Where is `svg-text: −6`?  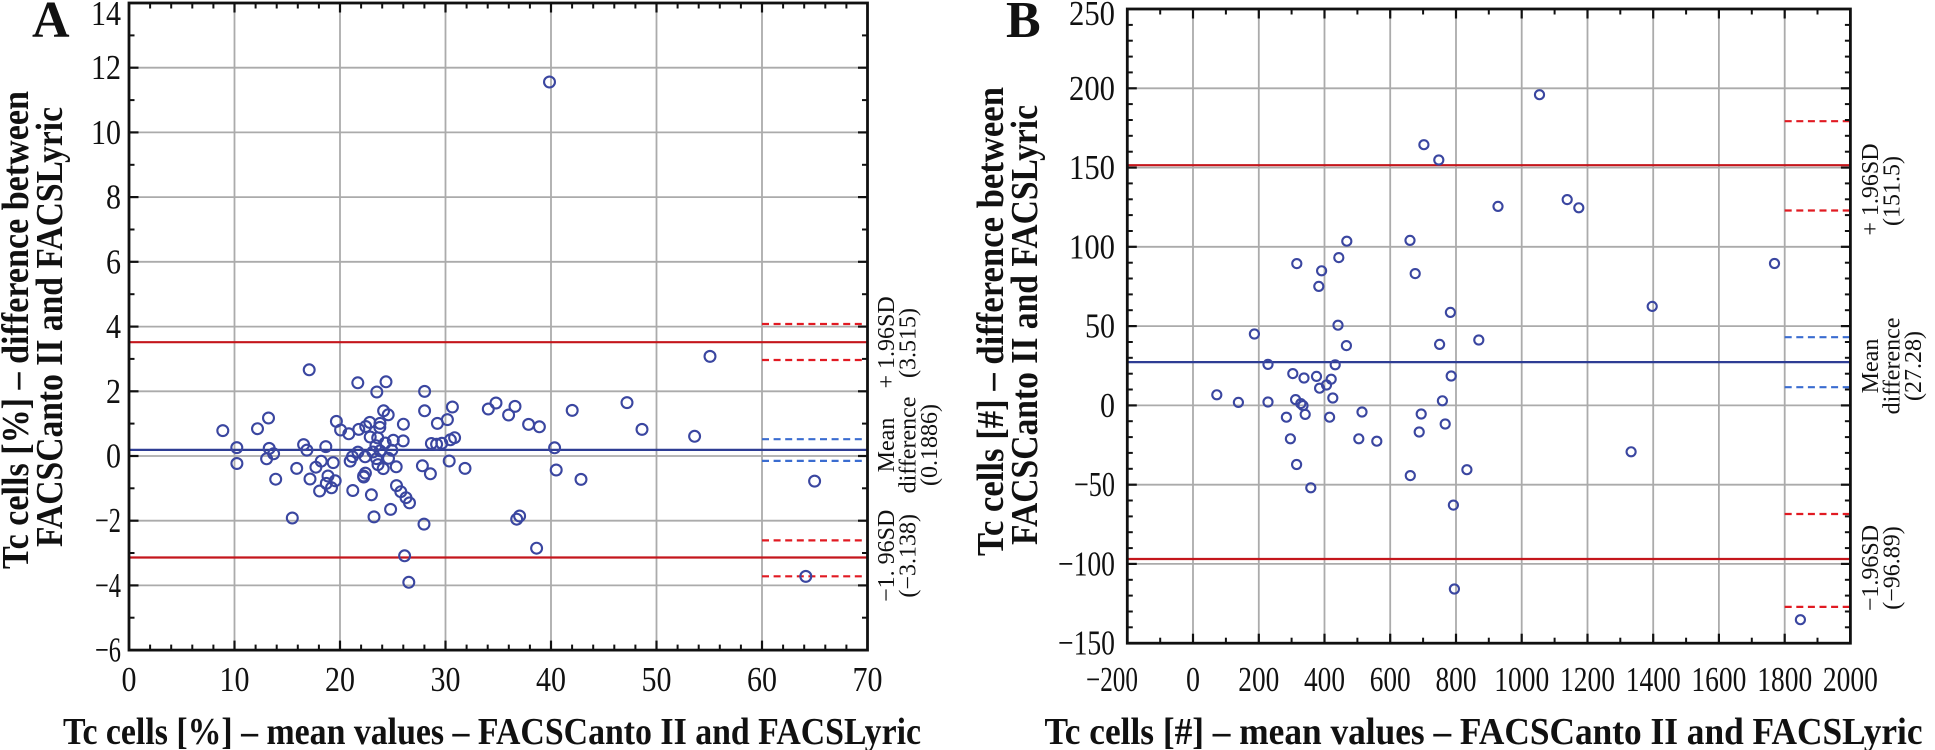 svg-text: −6 is located at coordinates (108, 650).